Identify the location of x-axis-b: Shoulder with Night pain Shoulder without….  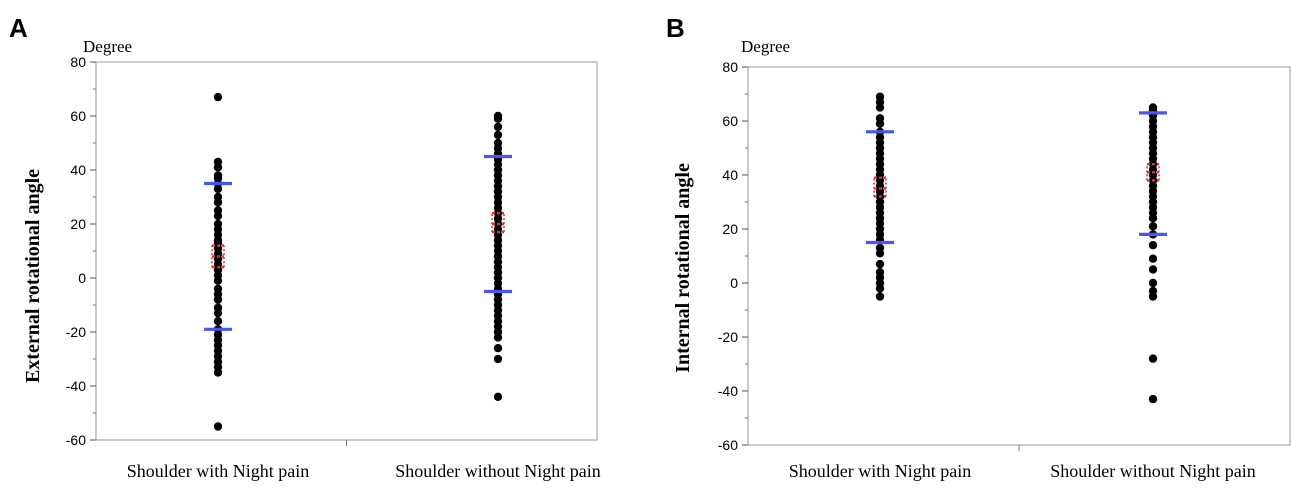
(1022, 463).